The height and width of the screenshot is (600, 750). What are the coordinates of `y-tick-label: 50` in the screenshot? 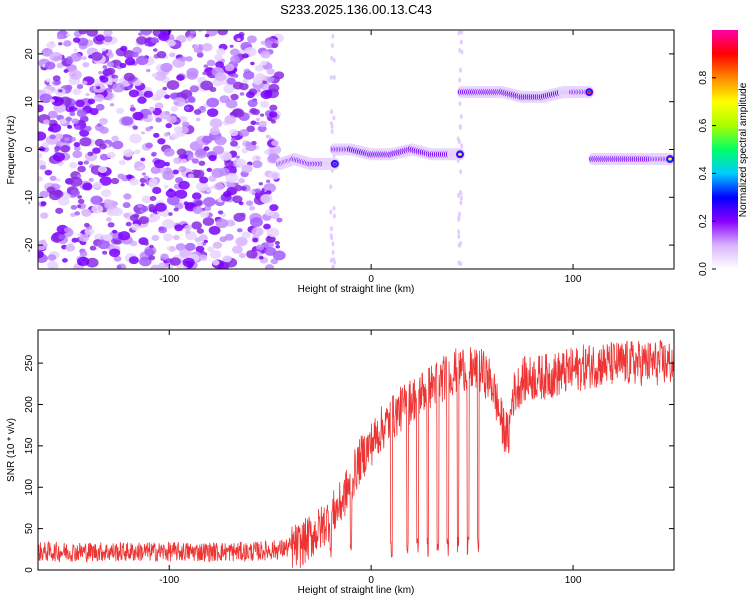 It's located at (29, 529).